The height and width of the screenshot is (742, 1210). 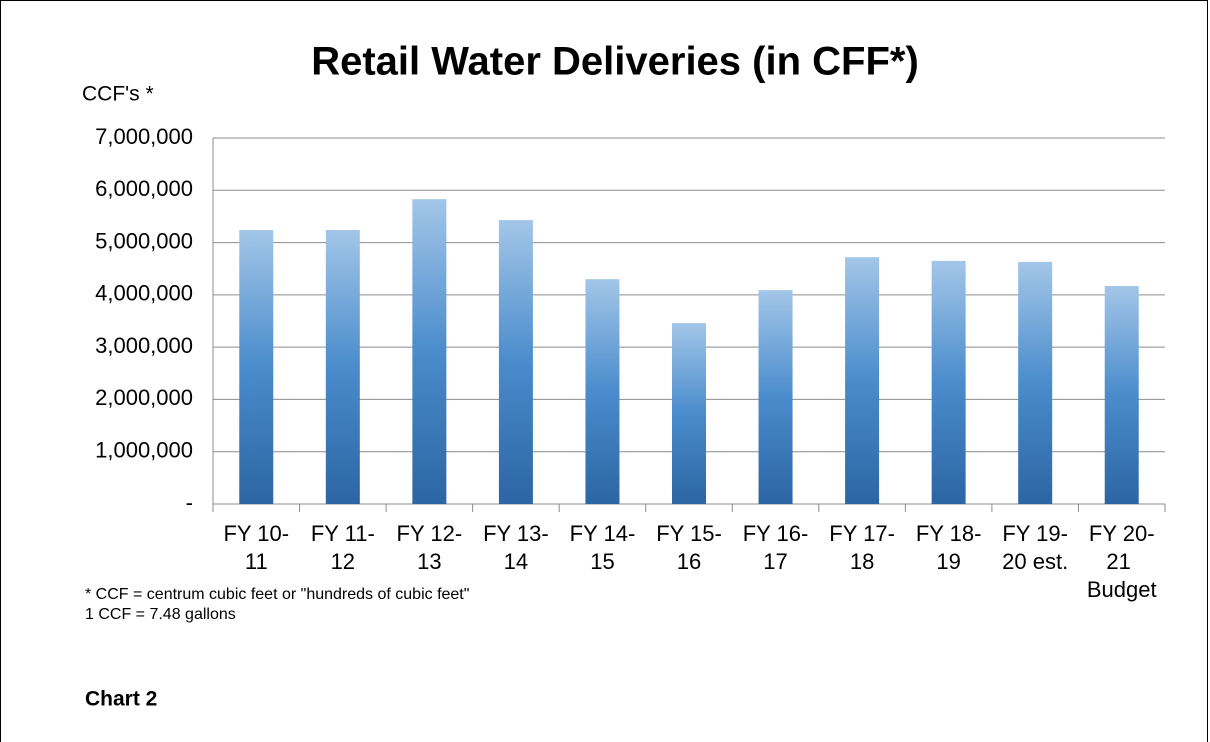 I want to click on caption: Chart 2, so click(x=121, y=699).